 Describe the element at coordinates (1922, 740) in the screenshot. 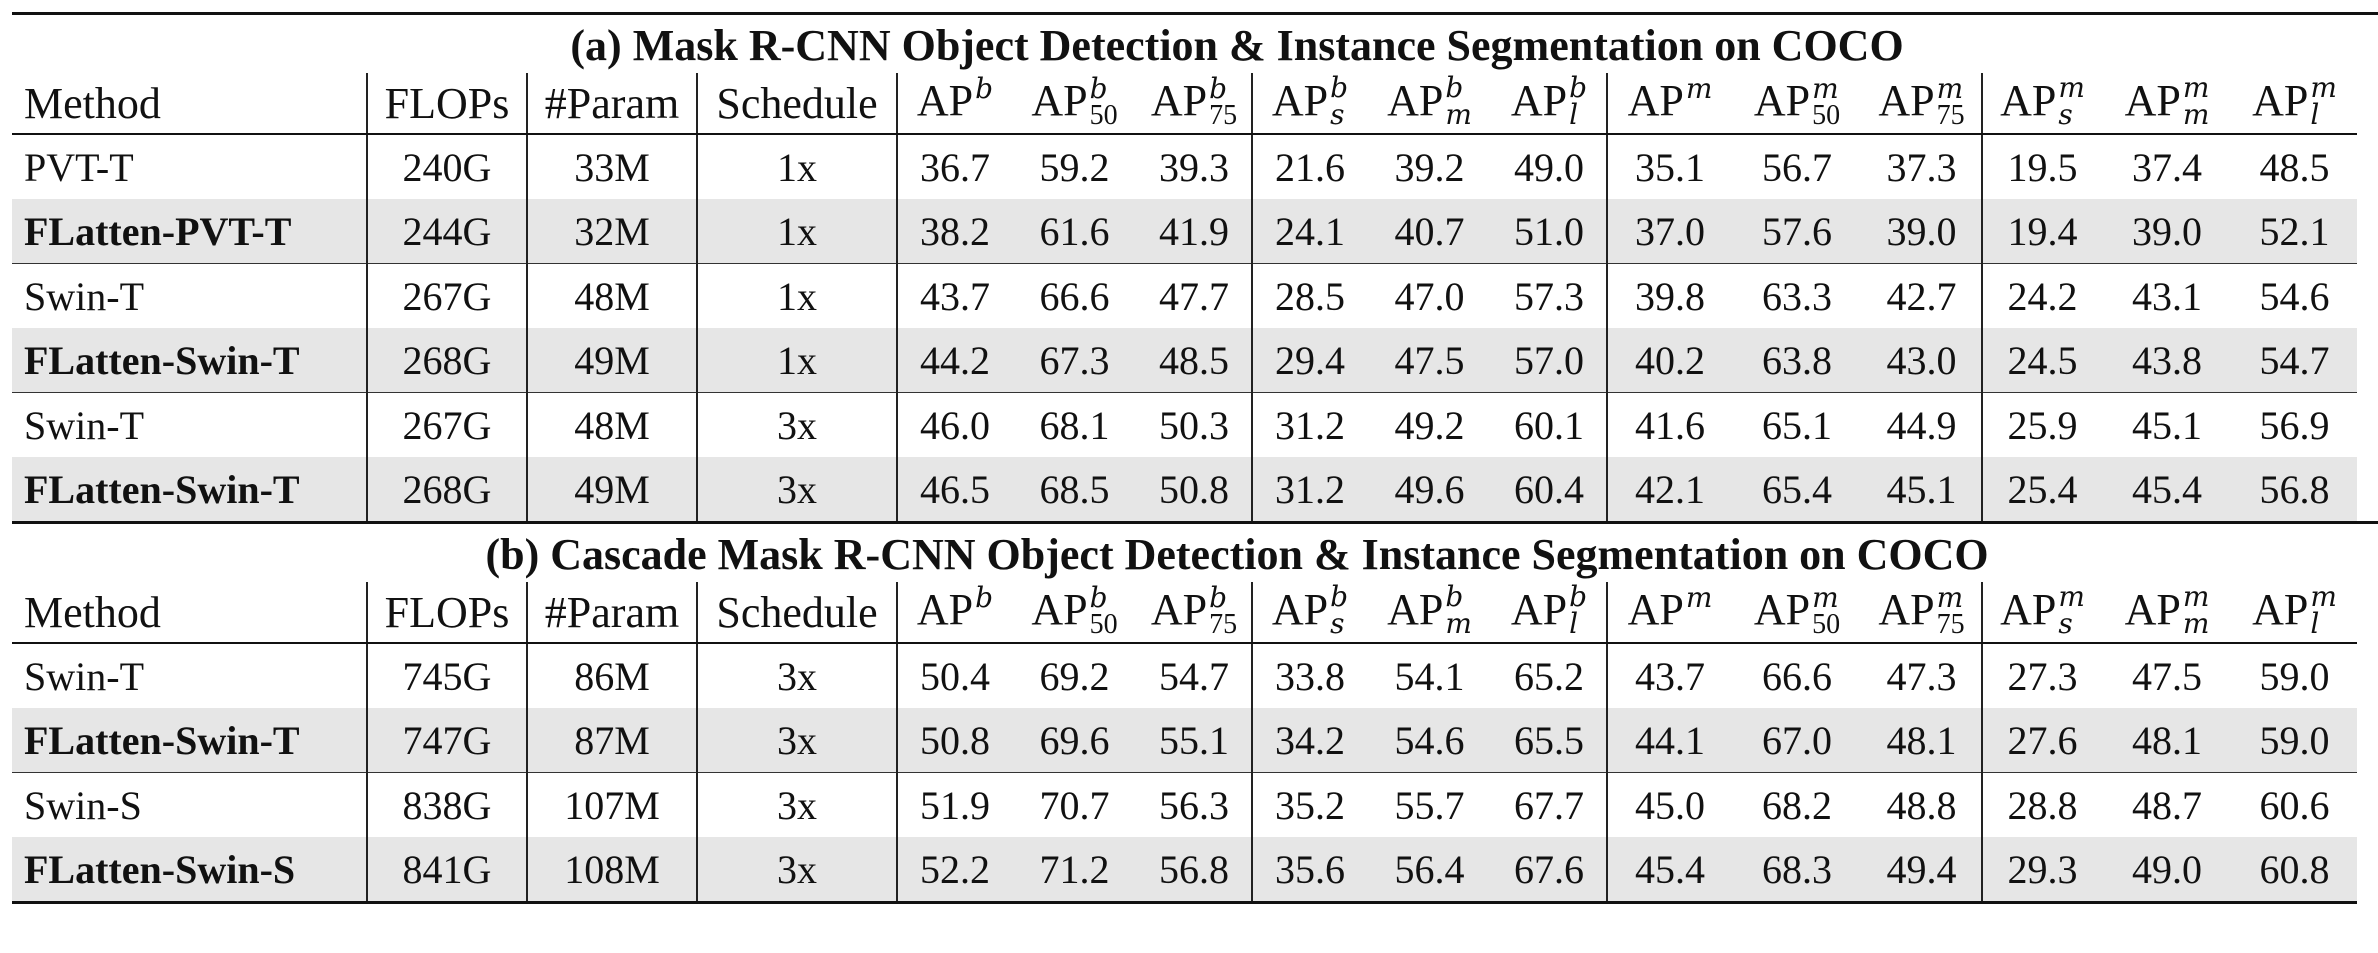

I see `cell-ap-value: 48.1` at that location.